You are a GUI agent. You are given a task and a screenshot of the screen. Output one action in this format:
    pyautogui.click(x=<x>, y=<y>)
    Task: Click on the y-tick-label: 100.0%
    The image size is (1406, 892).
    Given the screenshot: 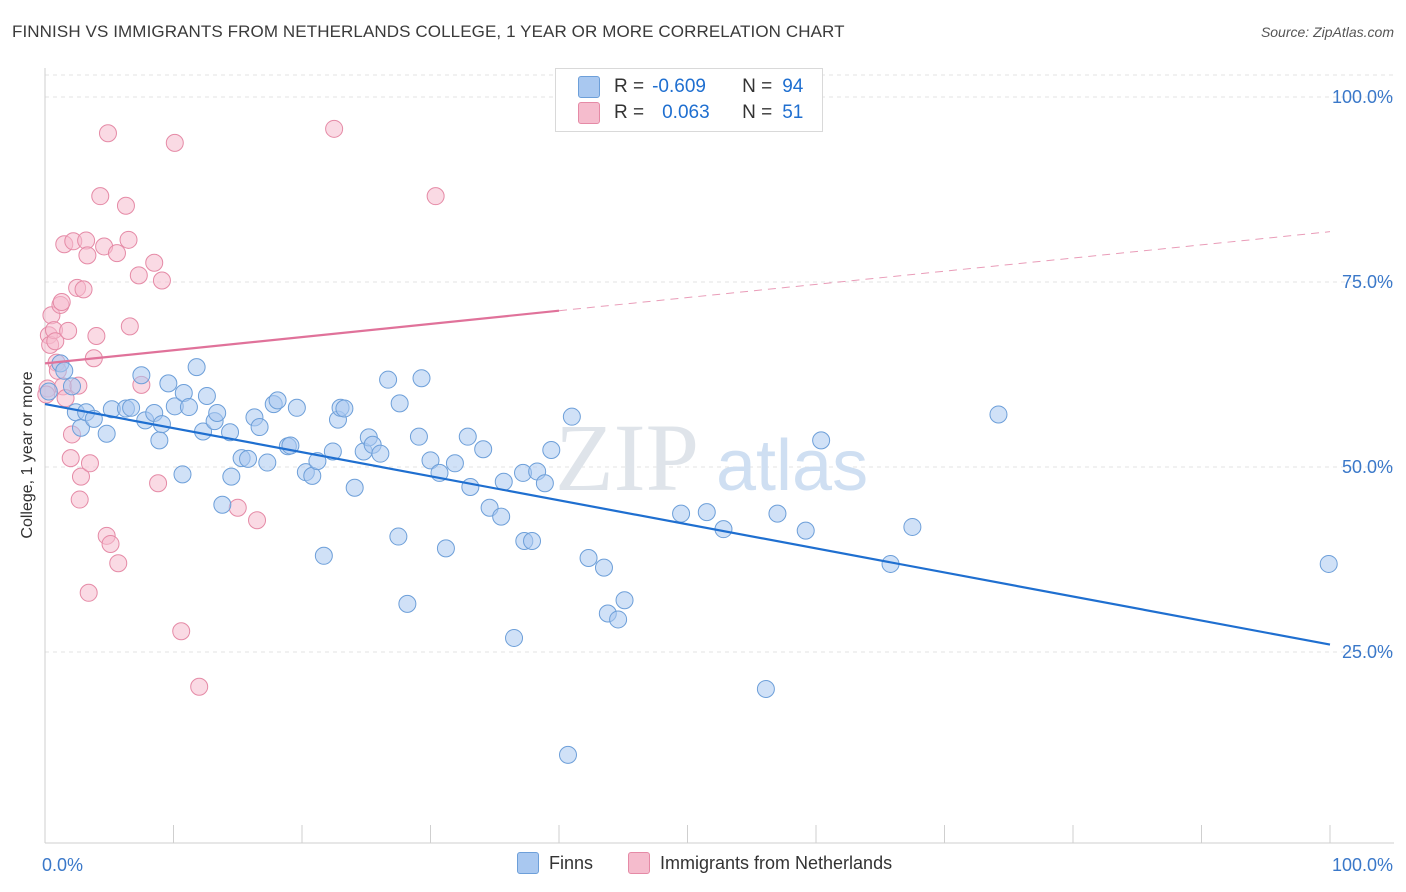 What is the action you would take?
    pyautogui.click(x=1362, y=97)
    